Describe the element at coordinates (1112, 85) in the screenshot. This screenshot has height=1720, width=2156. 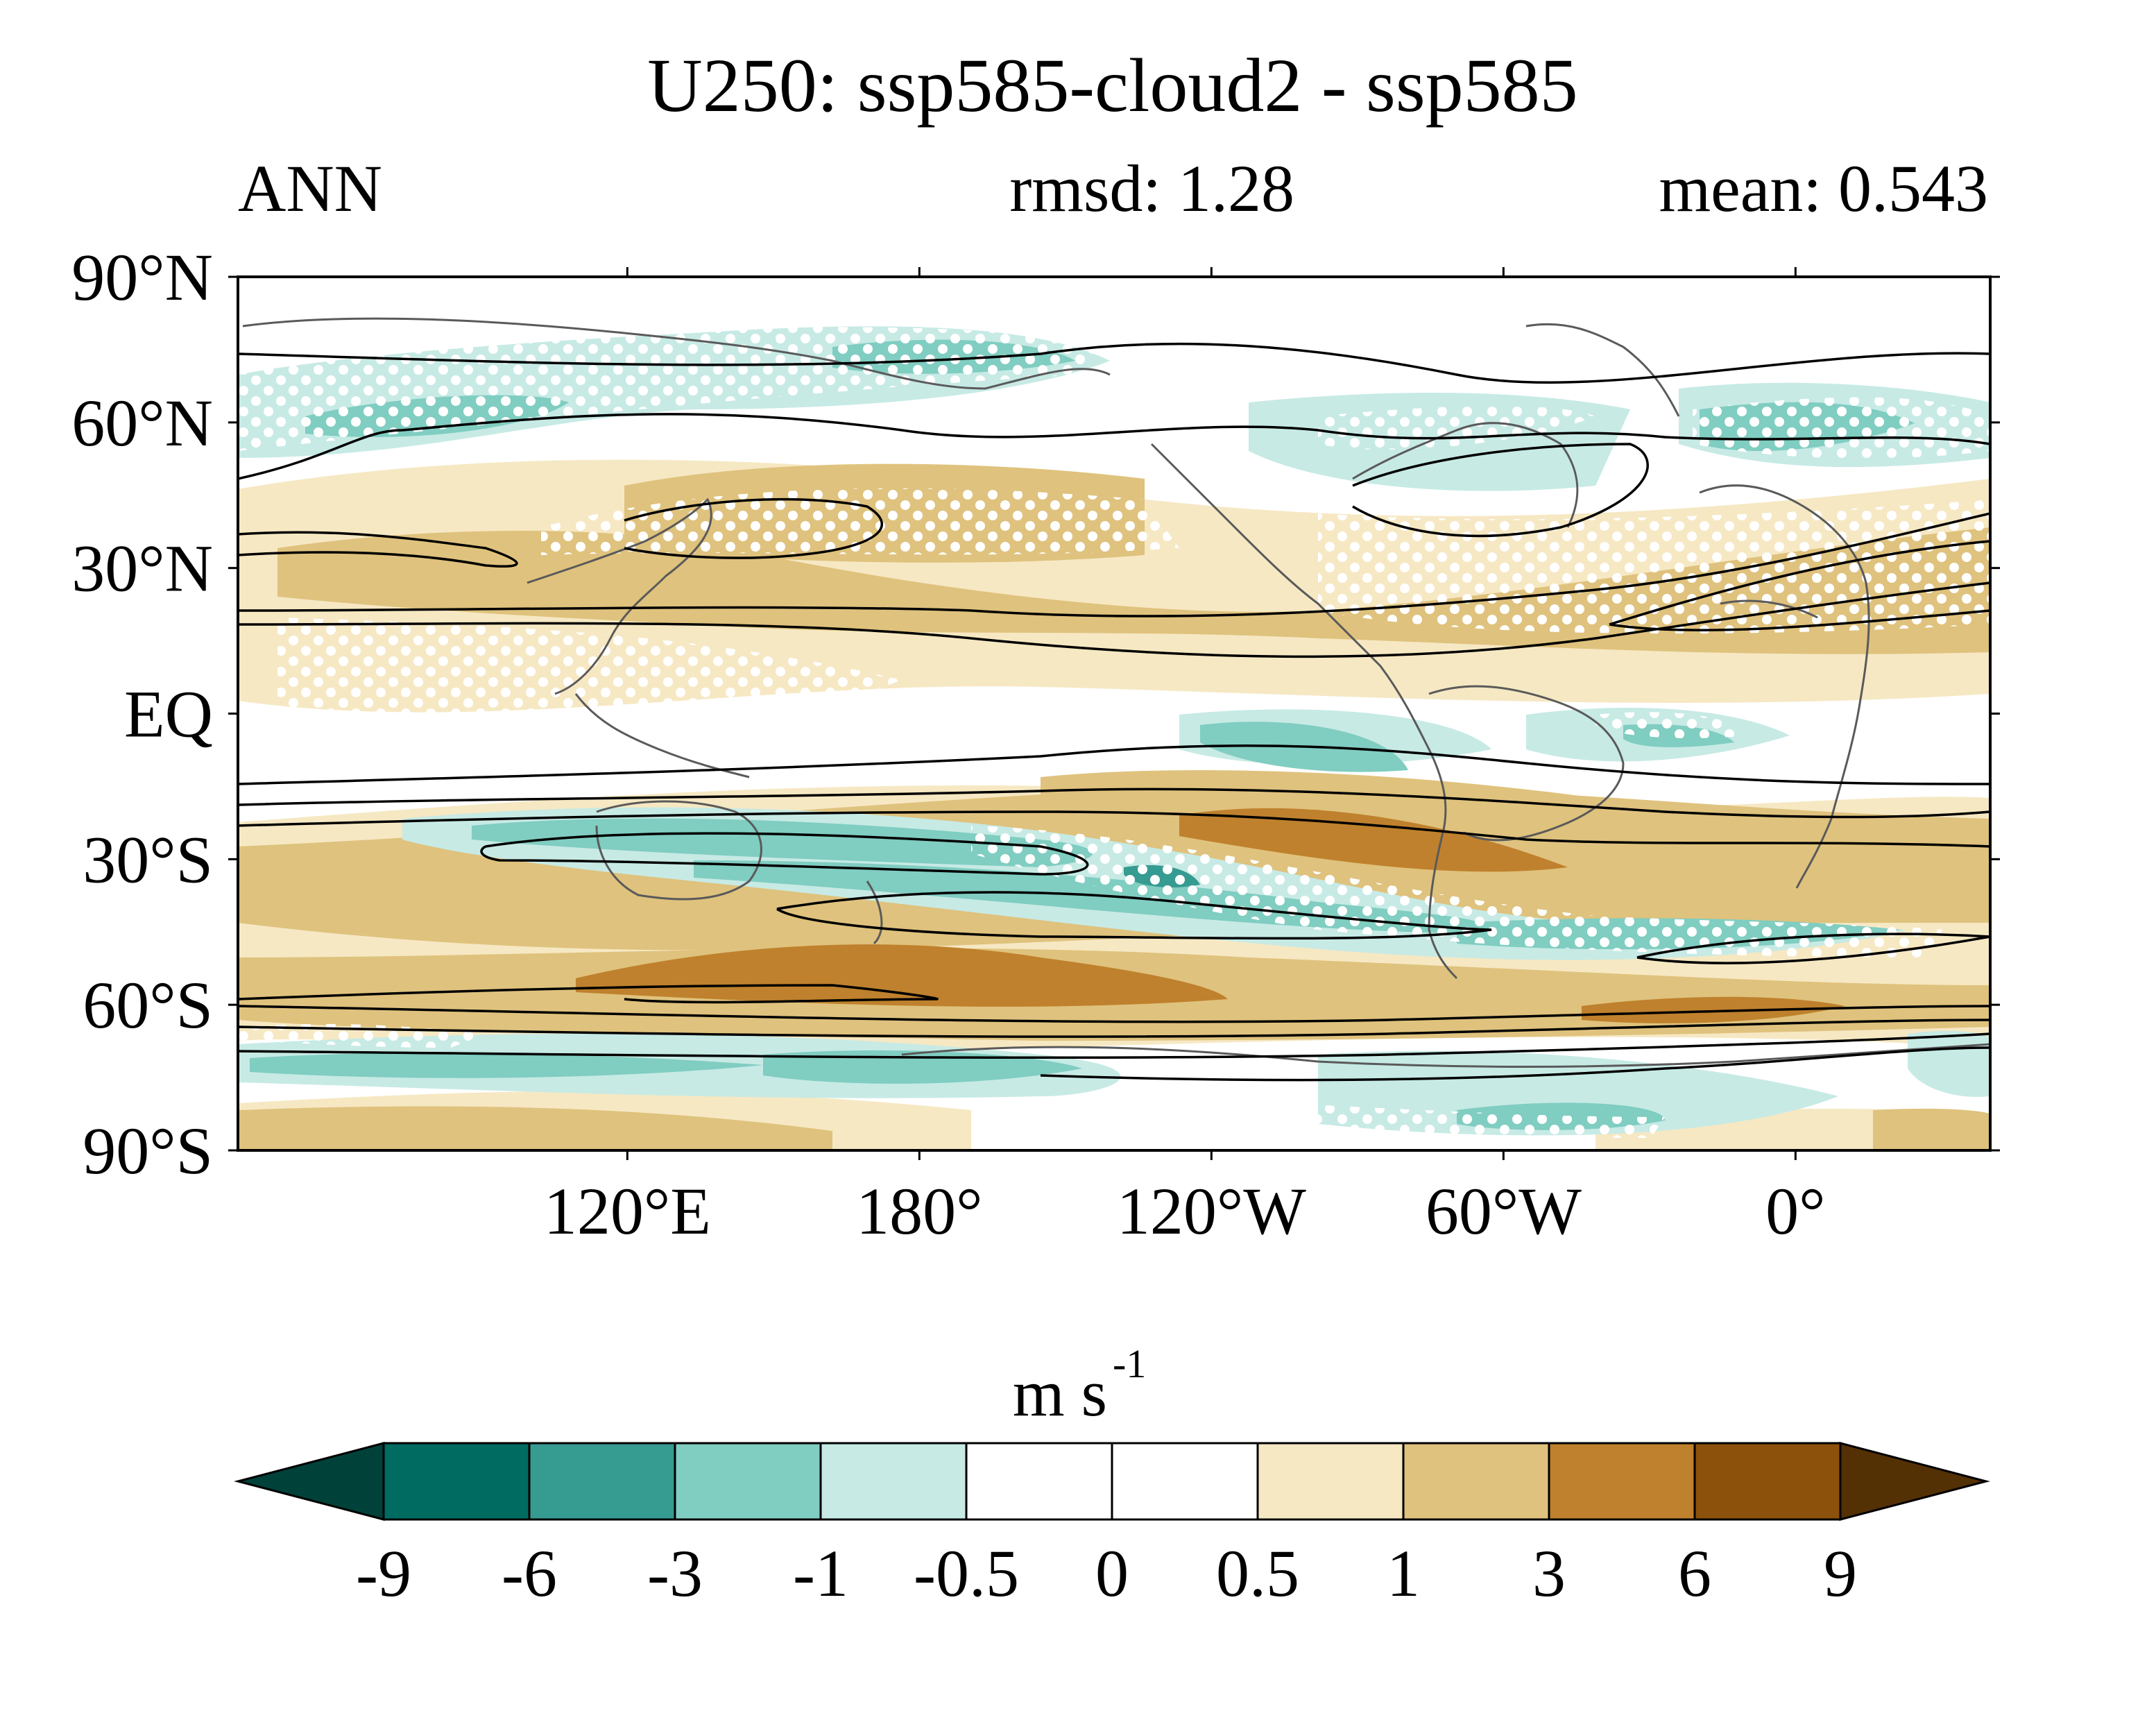
I see `map-title: U250: ssp585-cloud2 - ssp585` at that location.